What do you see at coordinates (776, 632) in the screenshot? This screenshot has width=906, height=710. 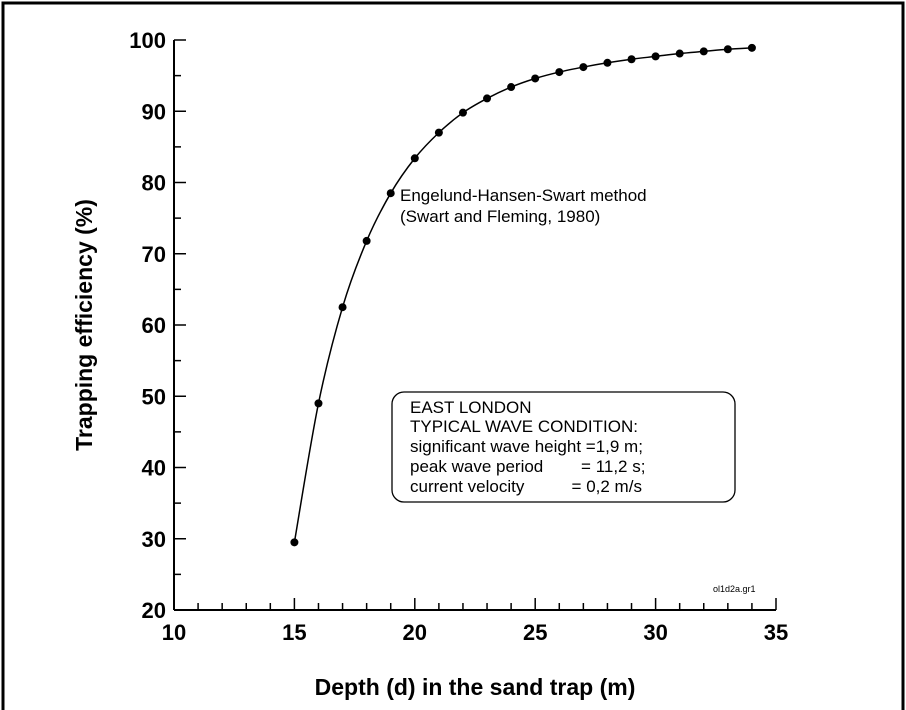 I see `x-tick-label: 35` at bounding box center [776, 632].